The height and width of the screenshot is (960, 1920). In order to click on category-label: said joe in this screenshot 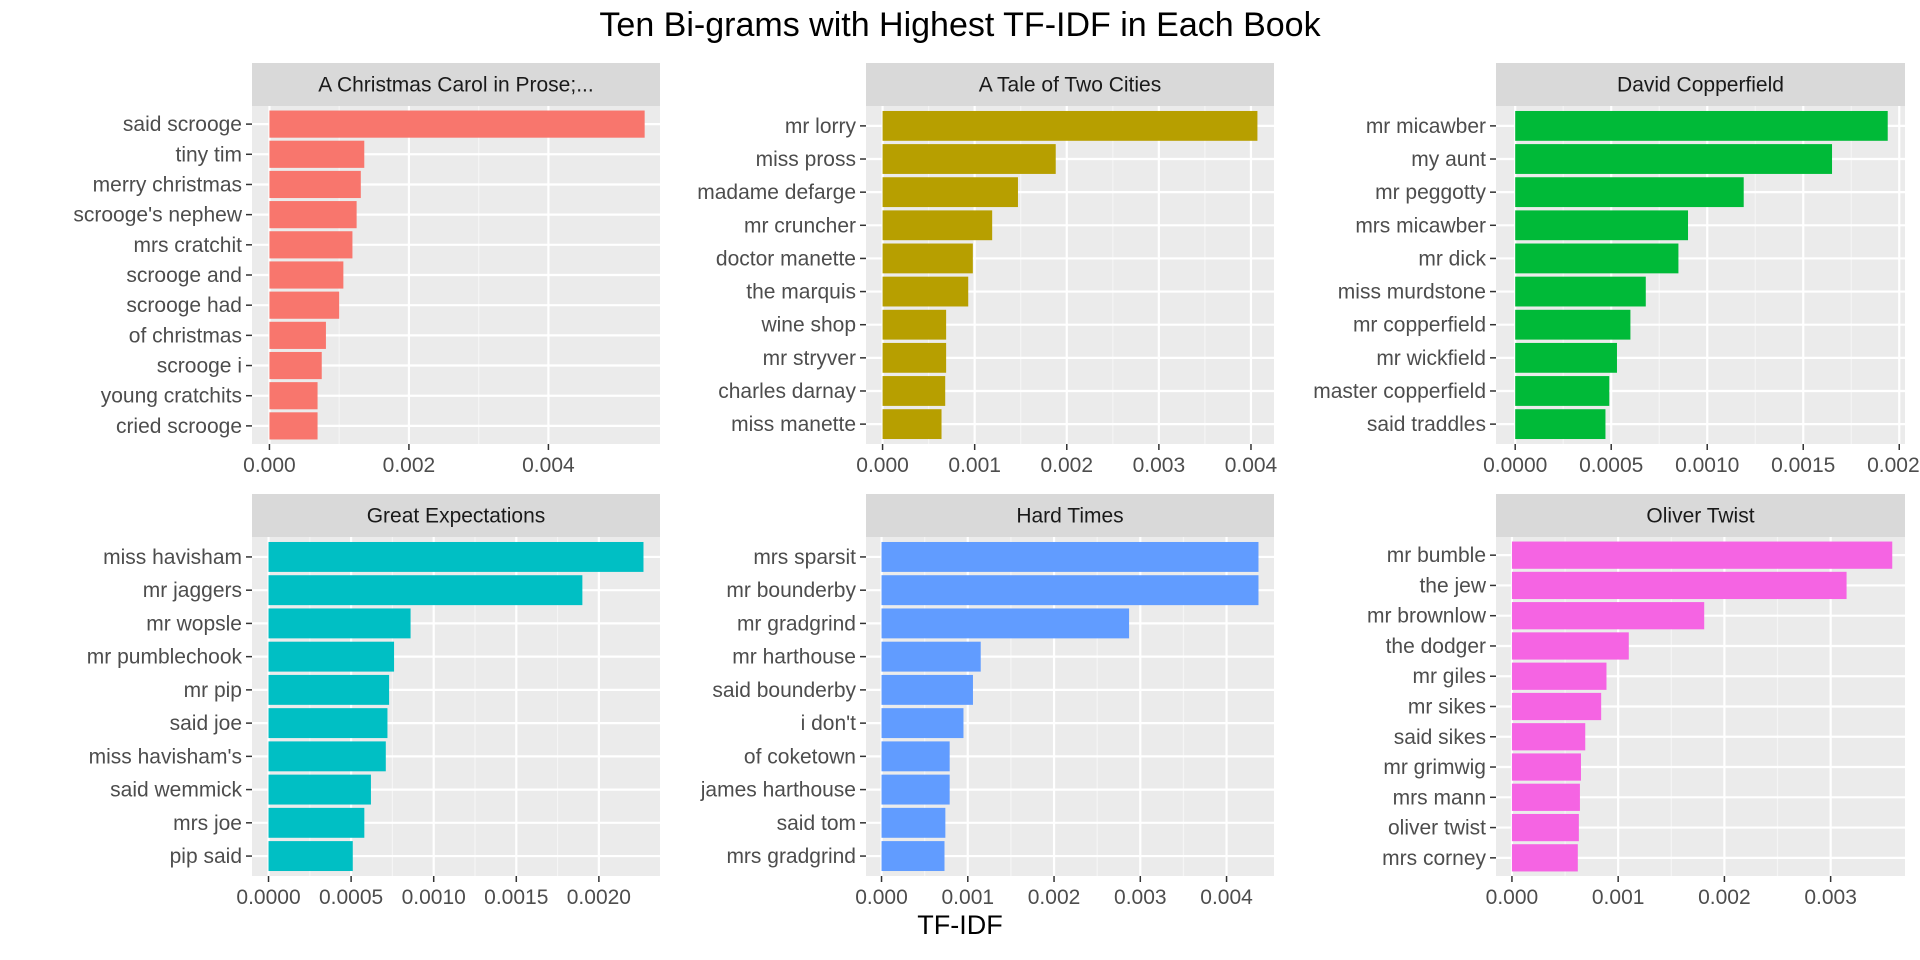, I will do `click(206, 723)`.